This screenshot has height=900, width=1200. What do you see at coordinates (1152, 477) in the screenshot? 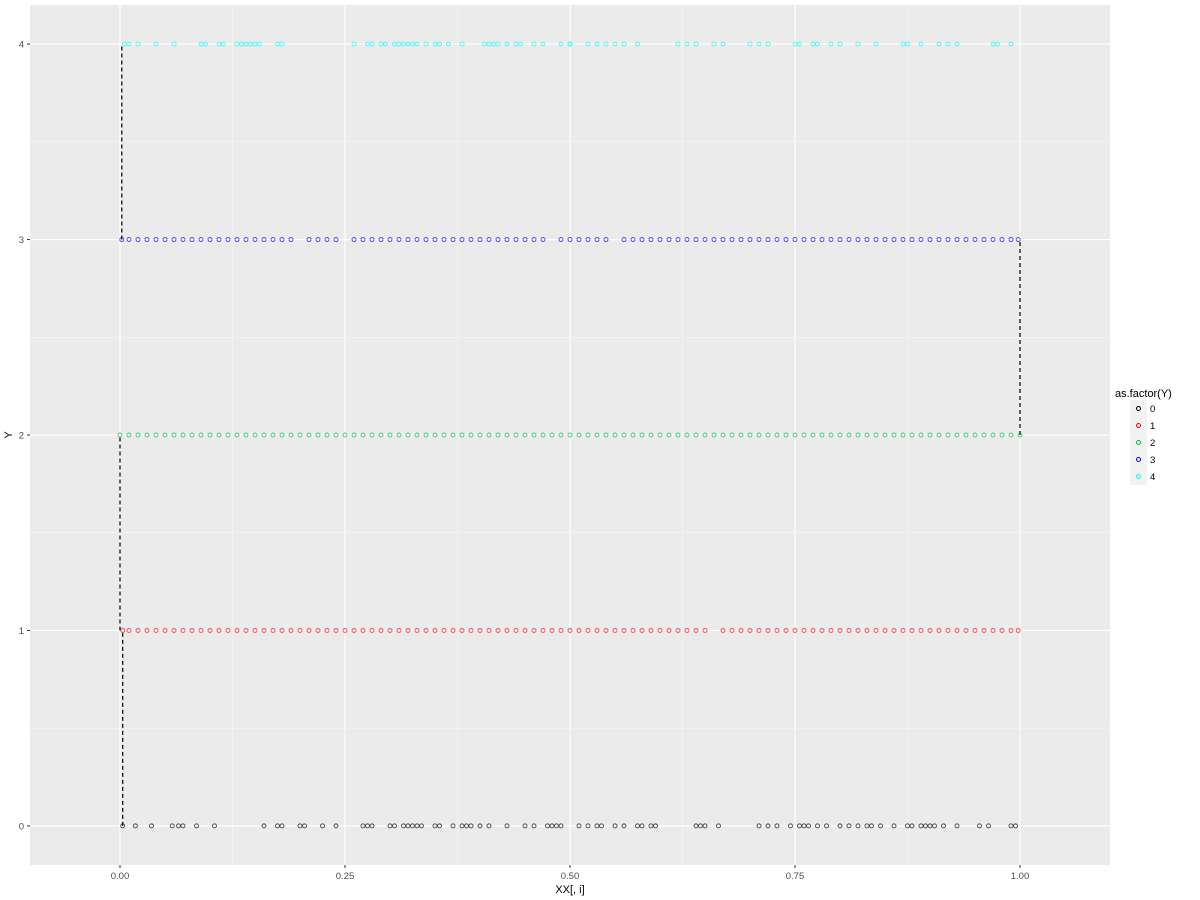
I see `legend-label: 4` at bounding box center [1152, 477].